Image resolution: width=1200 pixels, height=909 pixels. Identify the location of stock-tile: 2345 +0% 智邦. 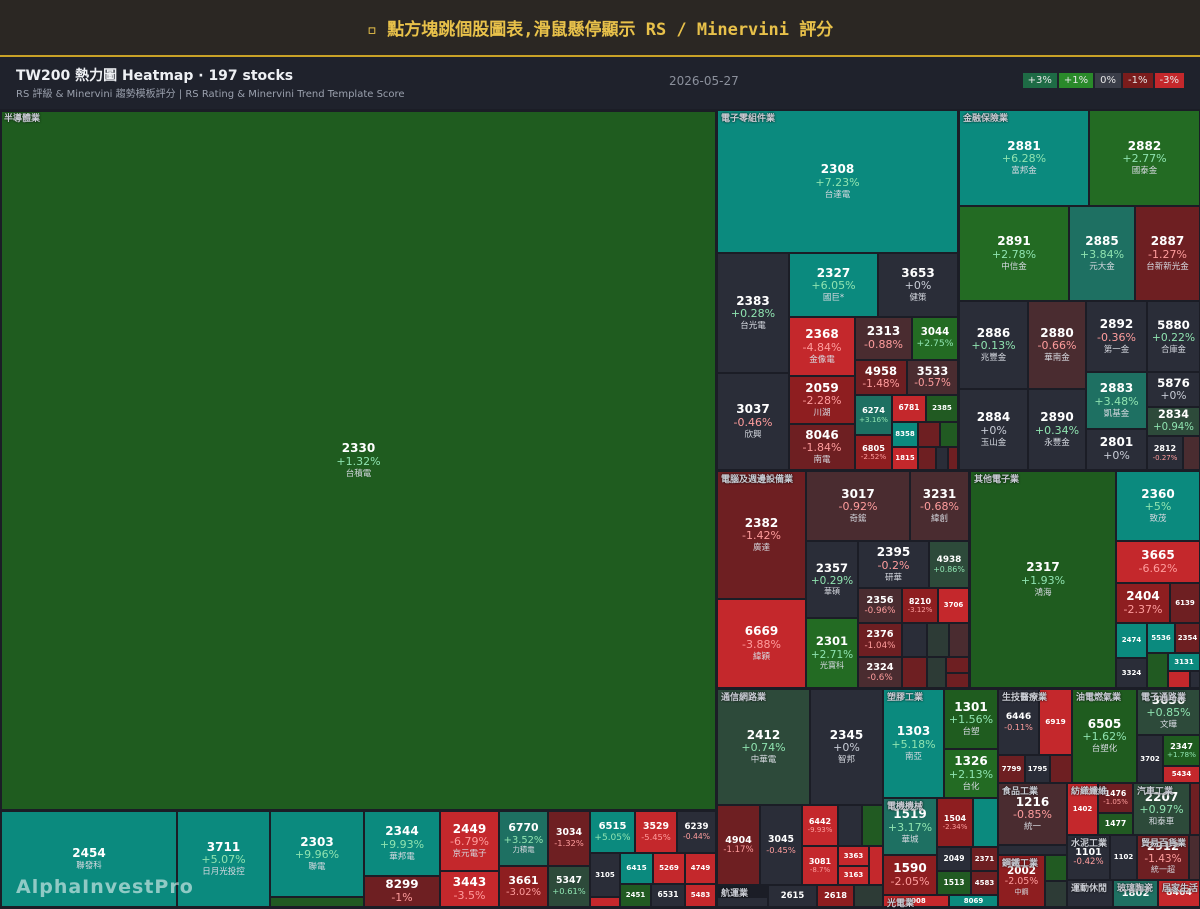
(846, 747).